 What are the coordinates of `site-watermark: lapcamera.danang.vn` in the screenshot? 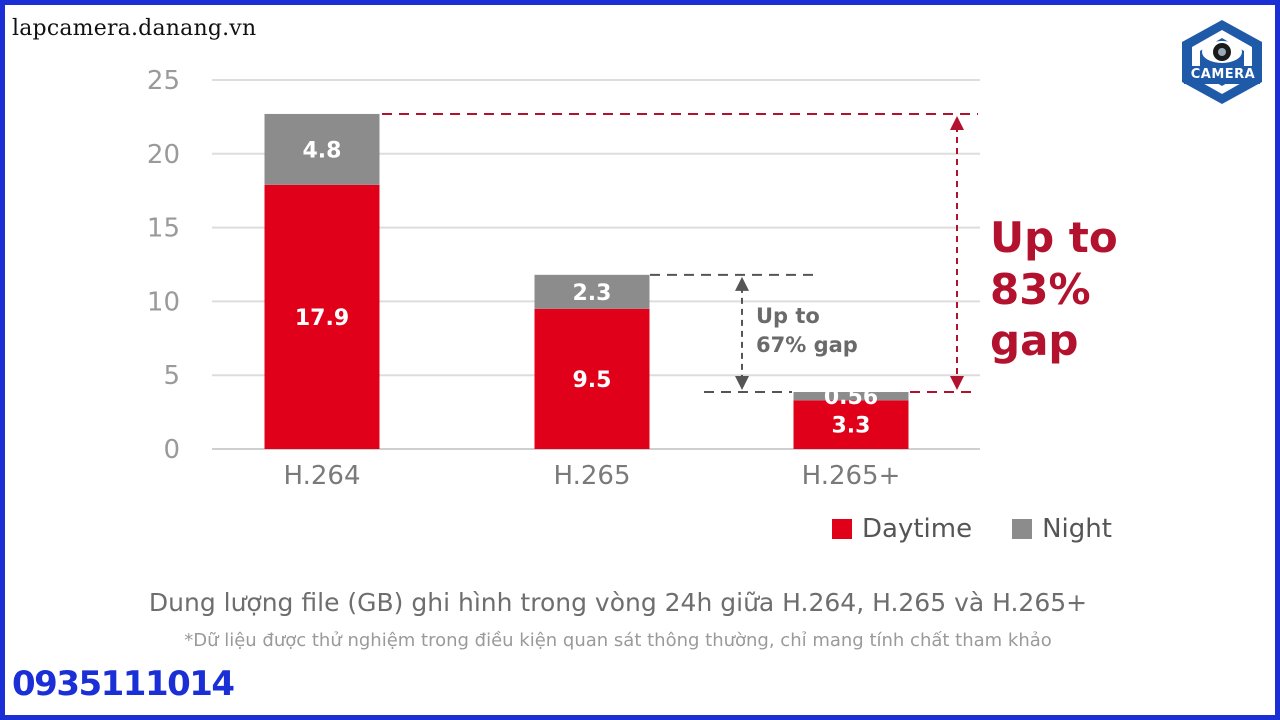 It's located at (134, 28).